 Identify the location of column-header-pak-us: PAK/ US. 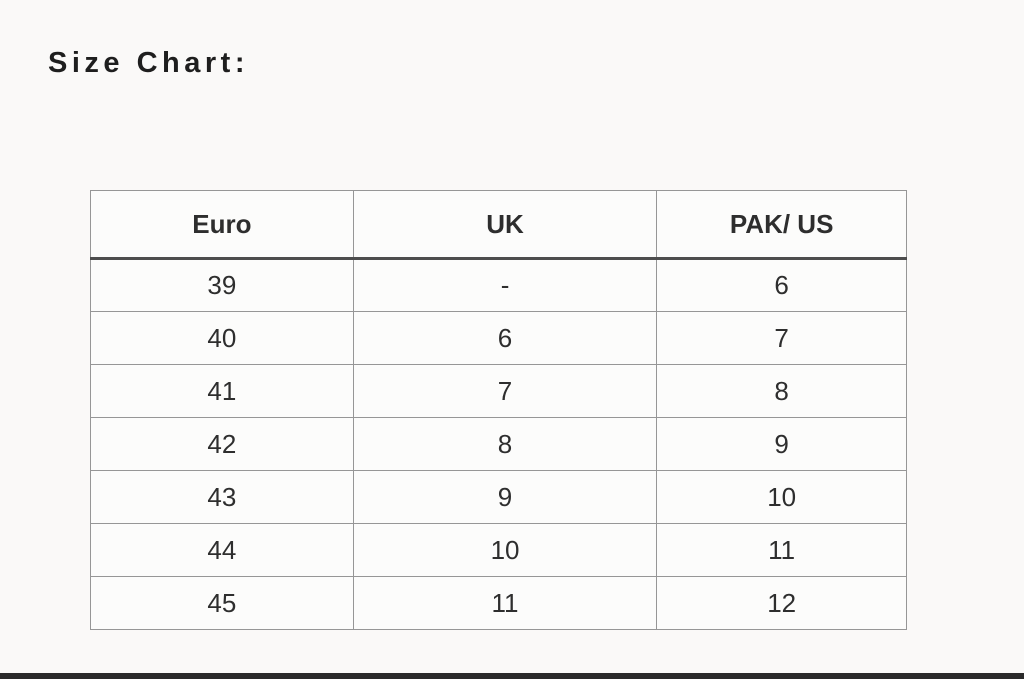
(781, 225).